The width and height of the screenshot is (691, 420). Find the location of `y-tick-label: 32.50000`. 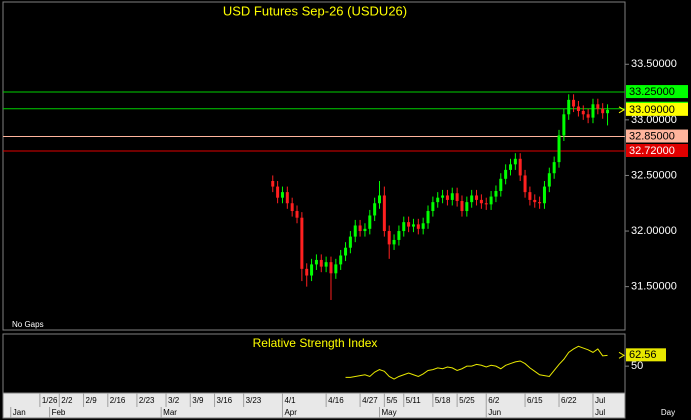

y-tick-label: 32.50000 is located at coordinates (654, 175).